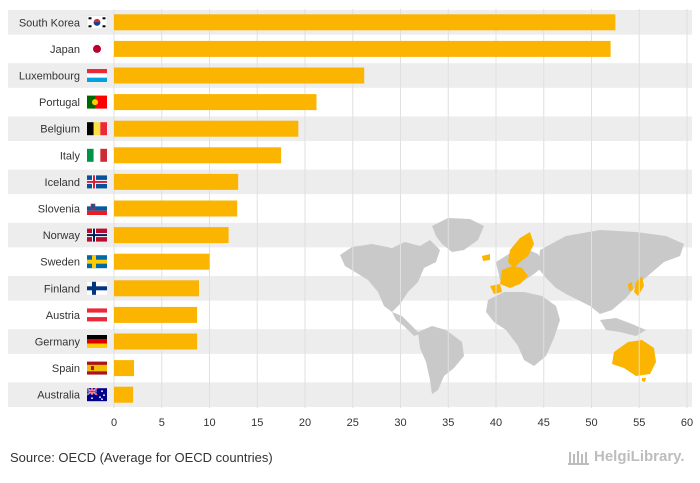 Image resolution: width=700 pixels, height=483 pixels. I want to click on category-label: Belgium, so click(60, 130).